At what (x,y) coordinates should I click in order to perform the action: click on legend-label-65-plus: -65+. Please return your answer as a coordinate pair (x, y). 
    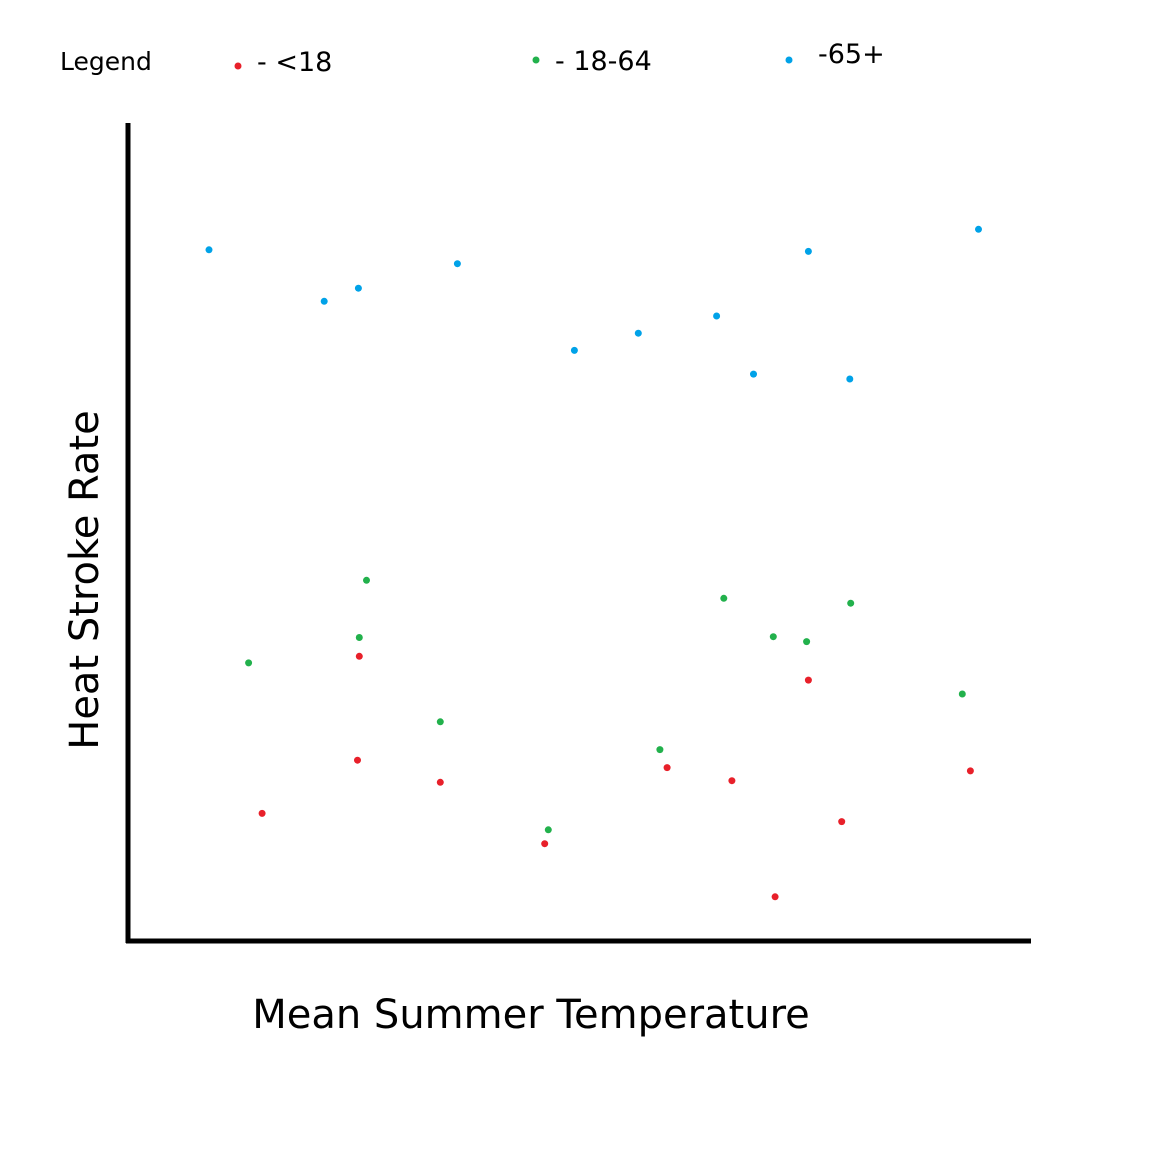
    Looking at the image, I should click on (851, 54).